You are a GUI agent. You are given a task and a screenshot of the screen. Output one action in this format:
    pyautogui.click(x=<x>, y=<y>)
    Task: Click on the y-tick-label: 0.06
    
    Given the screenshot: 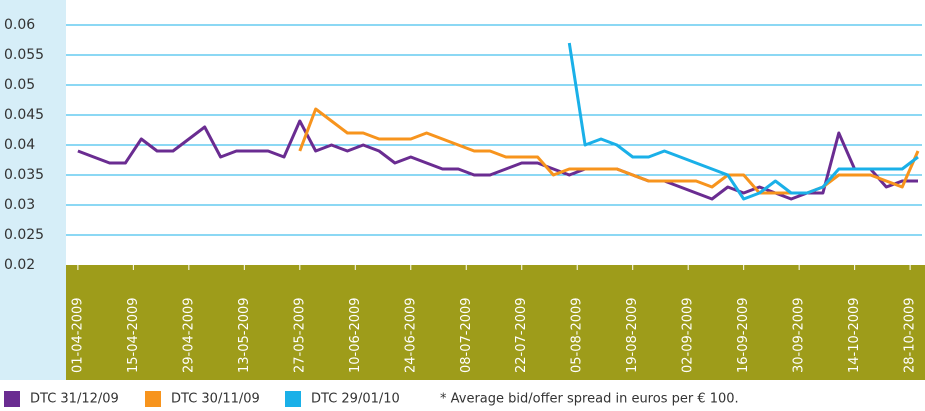 What is the action you would take?
    pyautogui.click(x=19, y=25)
    